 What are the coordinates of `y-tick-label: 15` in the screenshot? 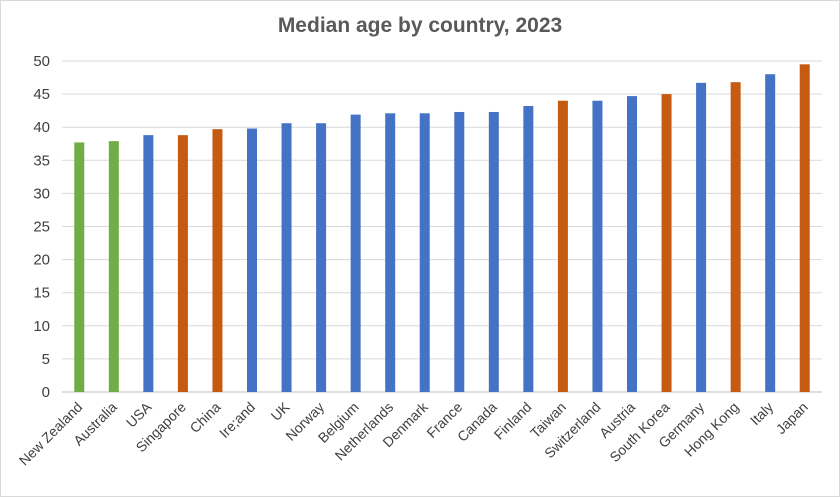 It's located at (41, 293).